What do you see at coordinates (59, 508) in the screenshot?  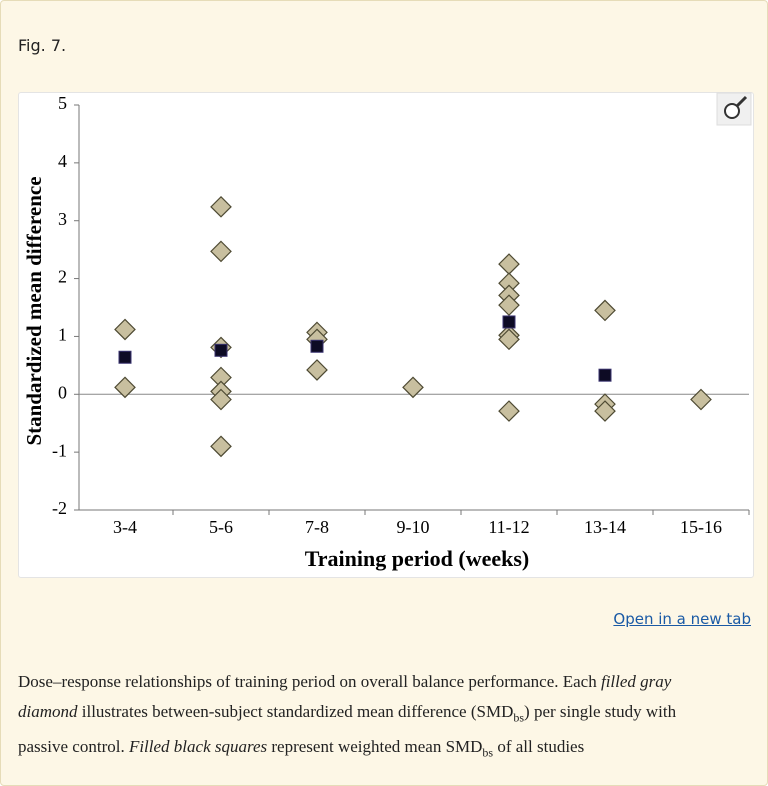 I see `y-tick-label: -2` at bounding box center [59, 508].